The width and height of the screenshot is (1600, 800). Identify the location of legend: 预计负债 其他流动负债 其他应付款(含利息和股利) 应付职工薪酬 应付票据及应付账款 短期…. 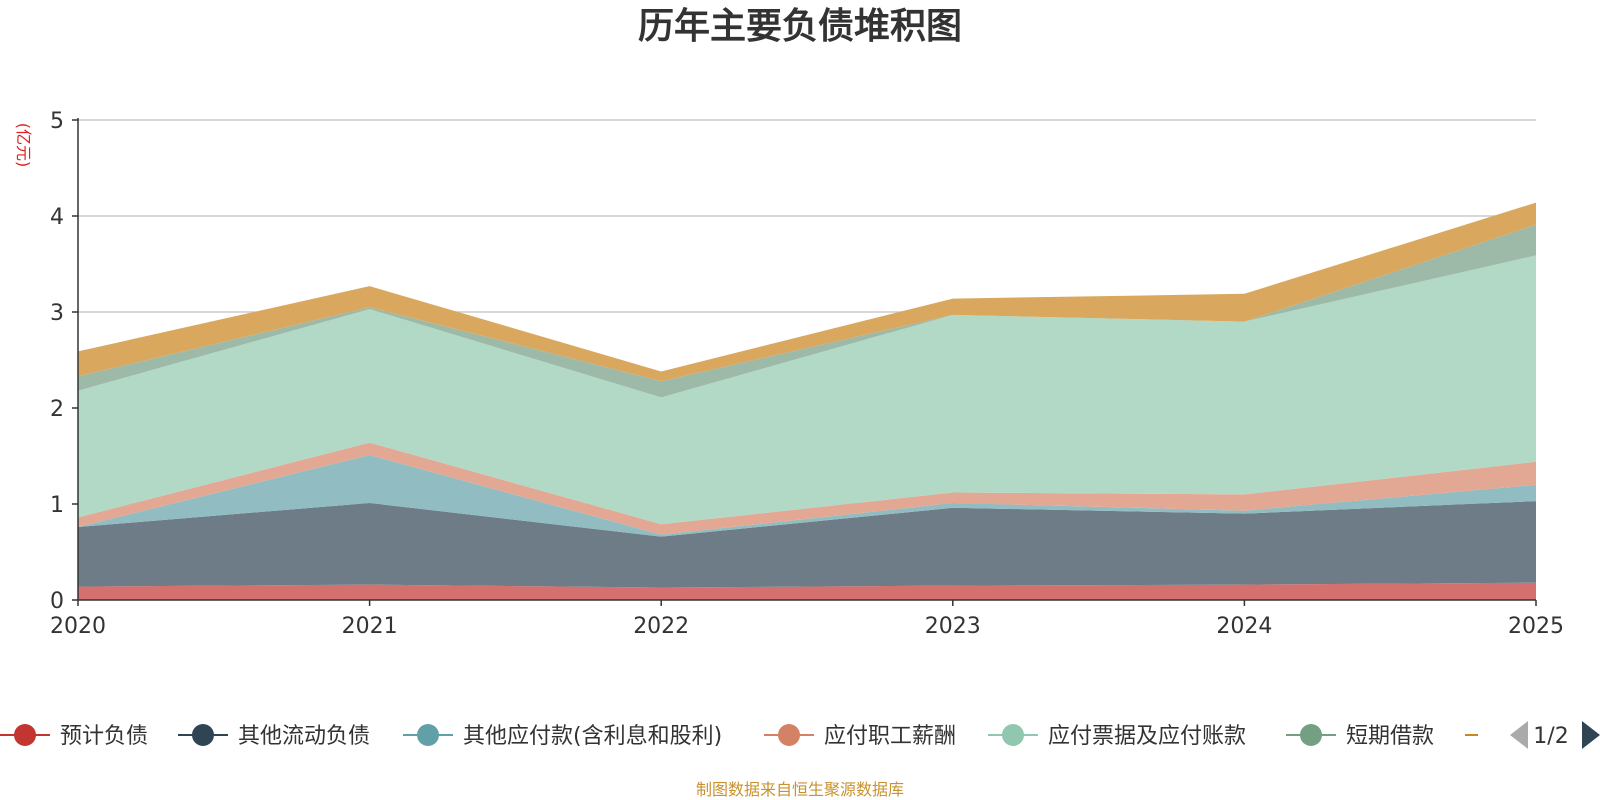
(800, 735).